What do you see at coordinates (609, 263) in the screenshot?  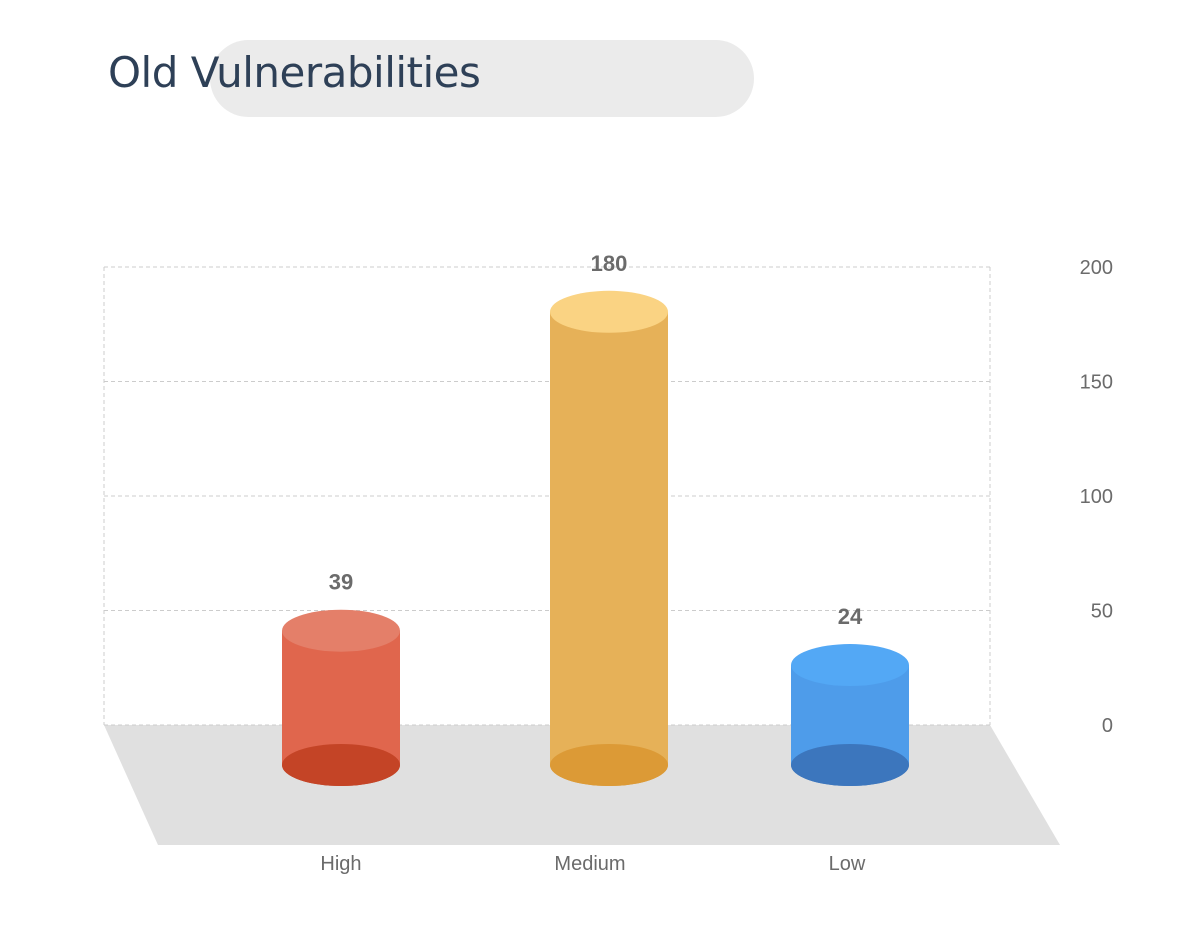 I see `data-label: 180` at bounding box center [609, 263].